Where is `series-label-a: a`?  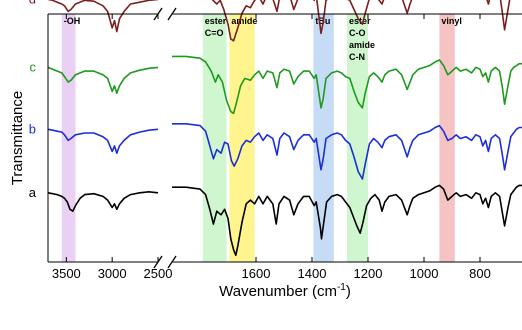 series-label-a: a is located at coordinates (33, 192).